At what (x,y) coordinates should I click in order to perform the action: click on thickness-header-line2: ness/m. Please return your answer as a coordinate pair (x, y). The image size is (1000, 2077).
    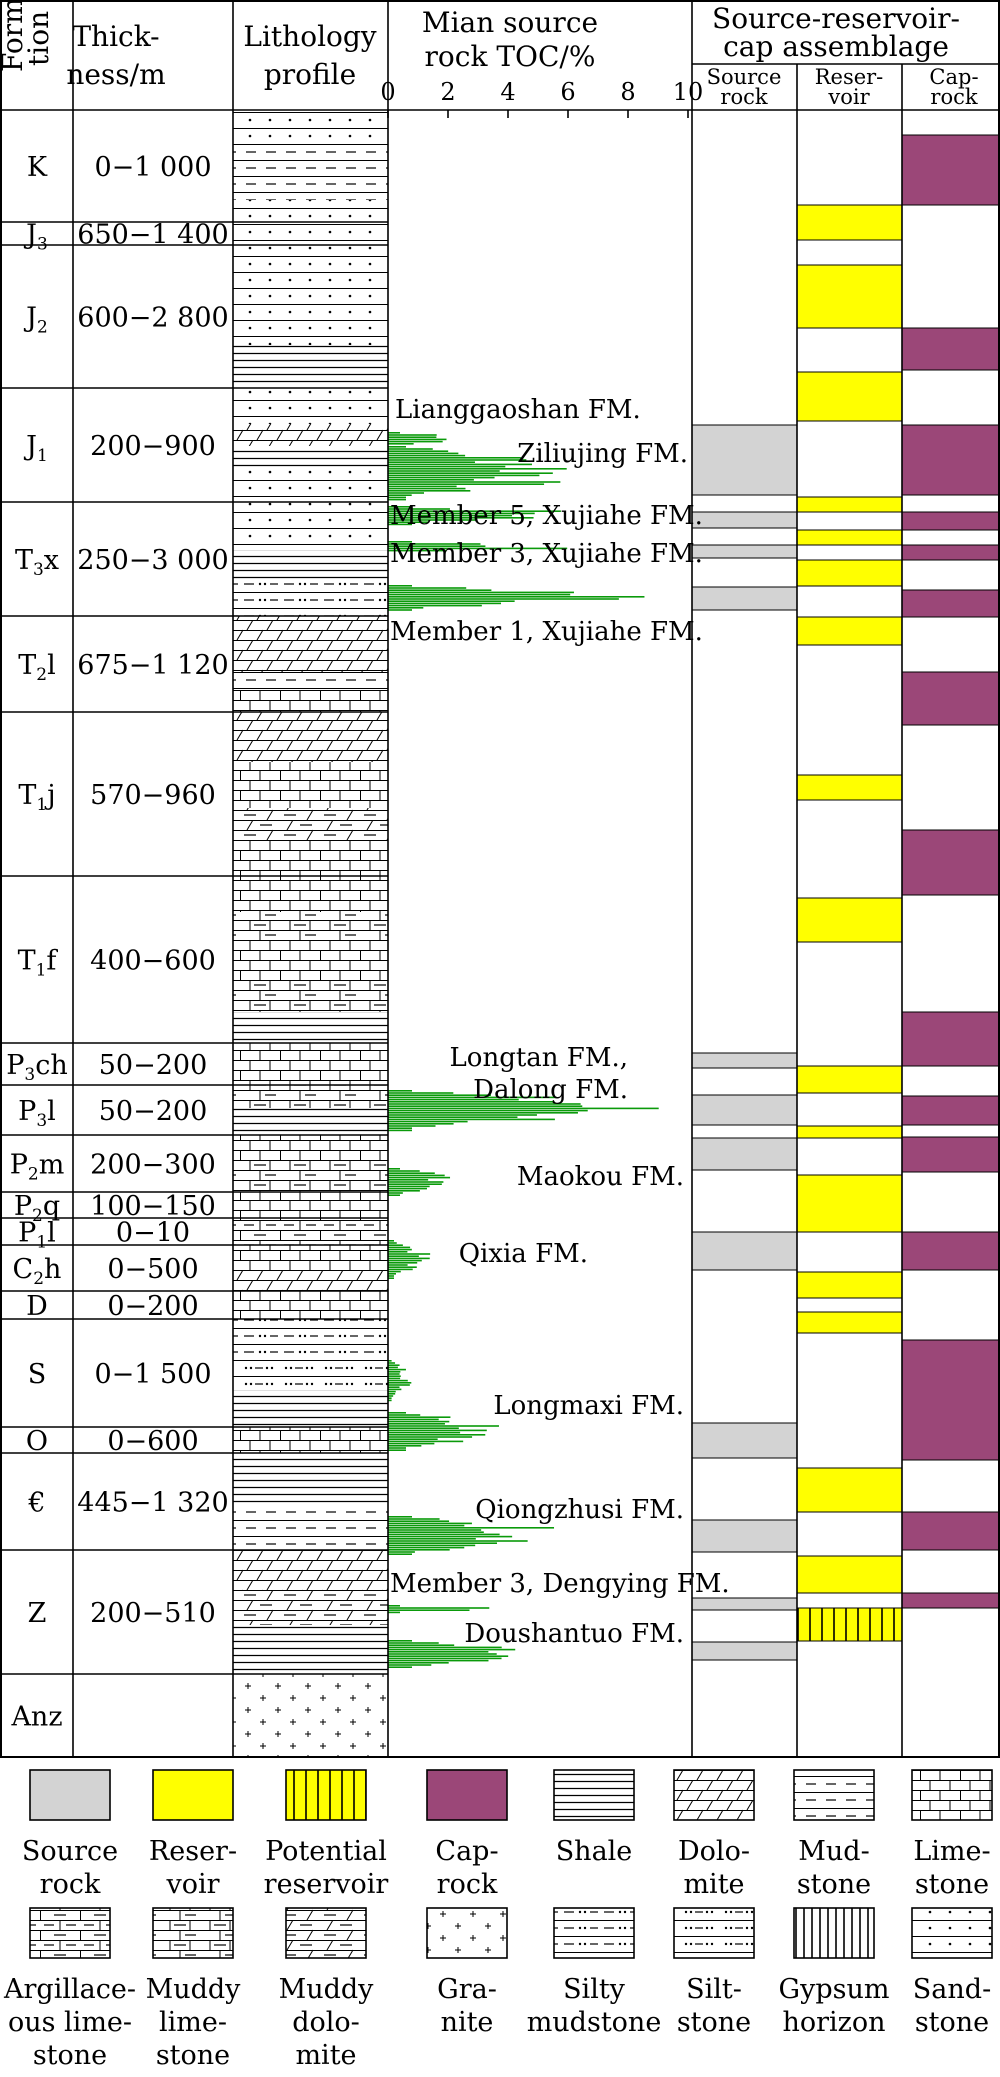
    Looking at the image, I should click on (115, 74).